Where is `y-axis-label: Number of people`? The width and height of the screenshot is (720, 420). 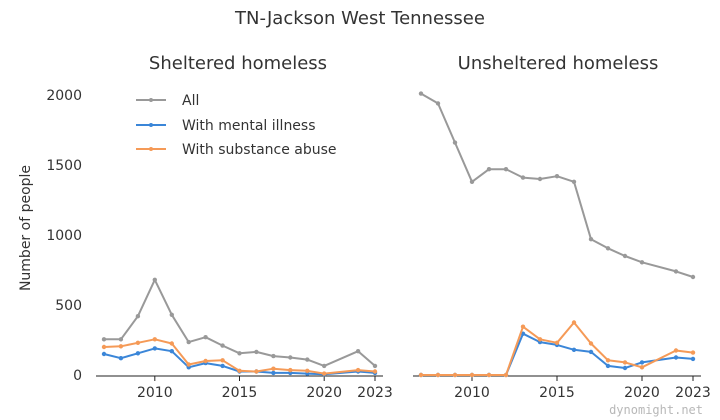 y-axis-label: Number of people is located at coordinates (26, 228).